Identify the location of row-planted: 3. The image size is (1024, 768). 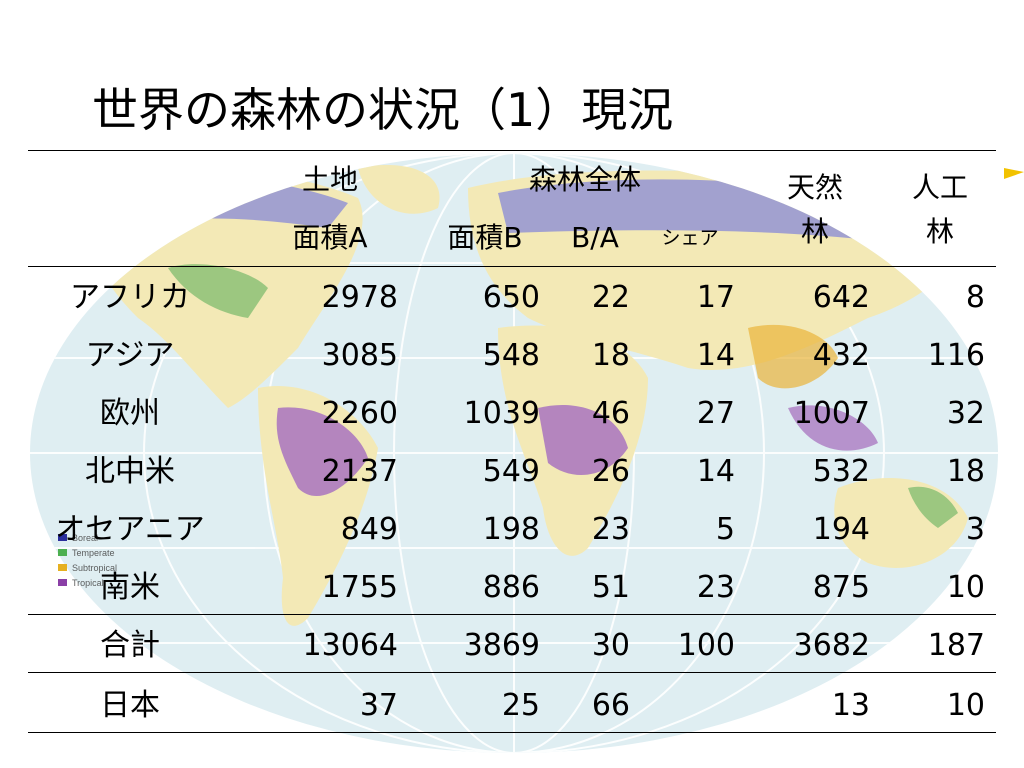
(975, 529).